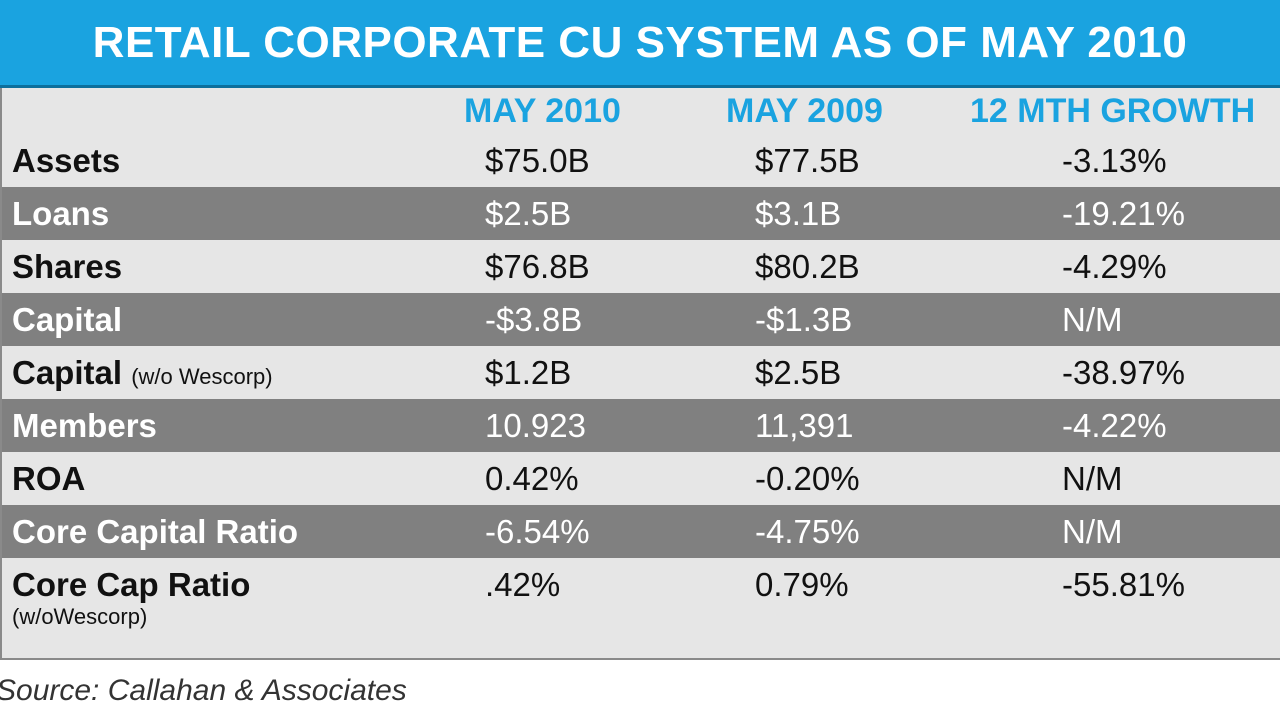 This screenshot has width=1280, height=720. What do you see at coordinates (537, 531) in the screenshot?
I see `cell-may-2010: -6.54%` at bounding box center [537, 531].